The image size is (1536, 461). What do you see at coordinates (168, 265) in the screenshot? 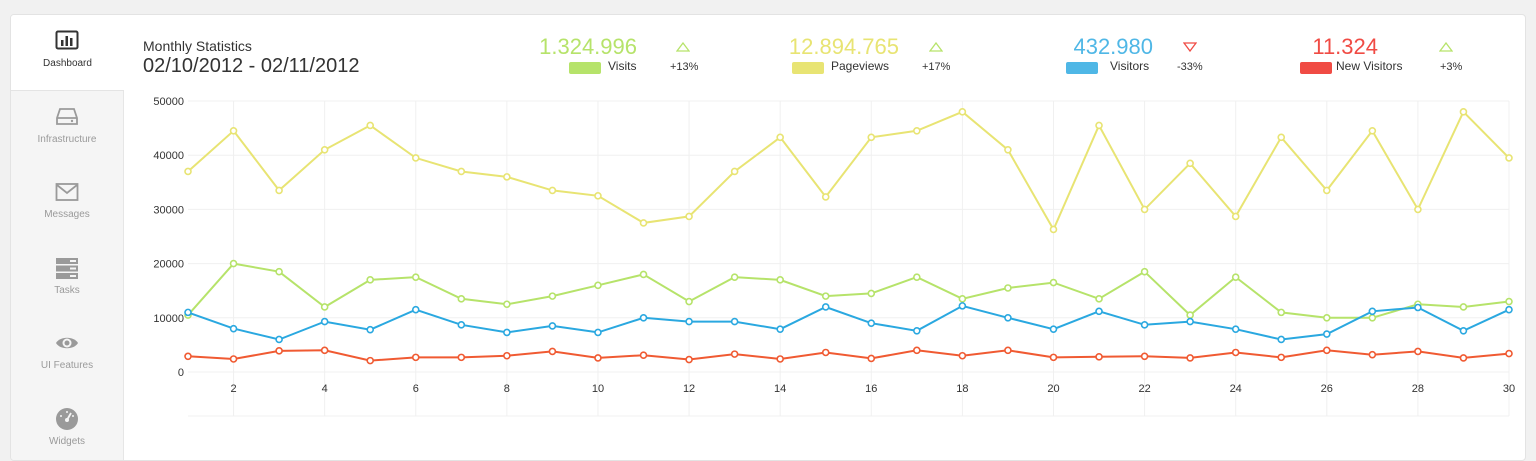
I see `y-tick-label: 20000` at bounding box center [168, 265].